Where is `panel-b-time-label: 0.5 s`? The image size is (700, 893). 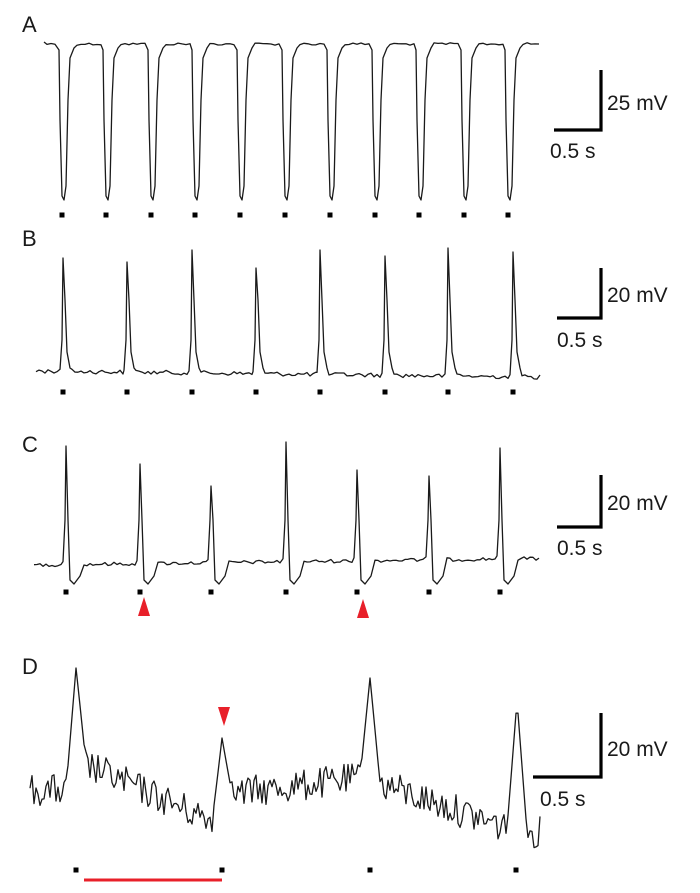
panel-b-time-label: 0.5 s is located at coordinates (580, 340).